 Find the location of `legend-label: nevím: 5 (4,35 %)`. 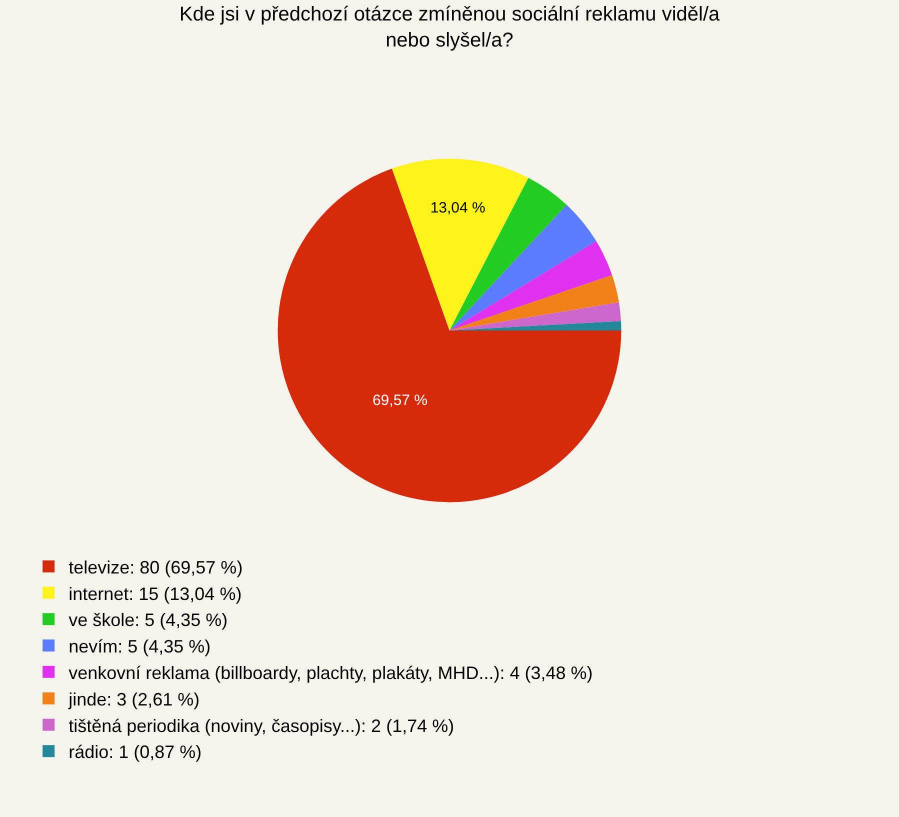

legend-label: nevím: 5 (4,35 %) is located at coordinates (139, 646).